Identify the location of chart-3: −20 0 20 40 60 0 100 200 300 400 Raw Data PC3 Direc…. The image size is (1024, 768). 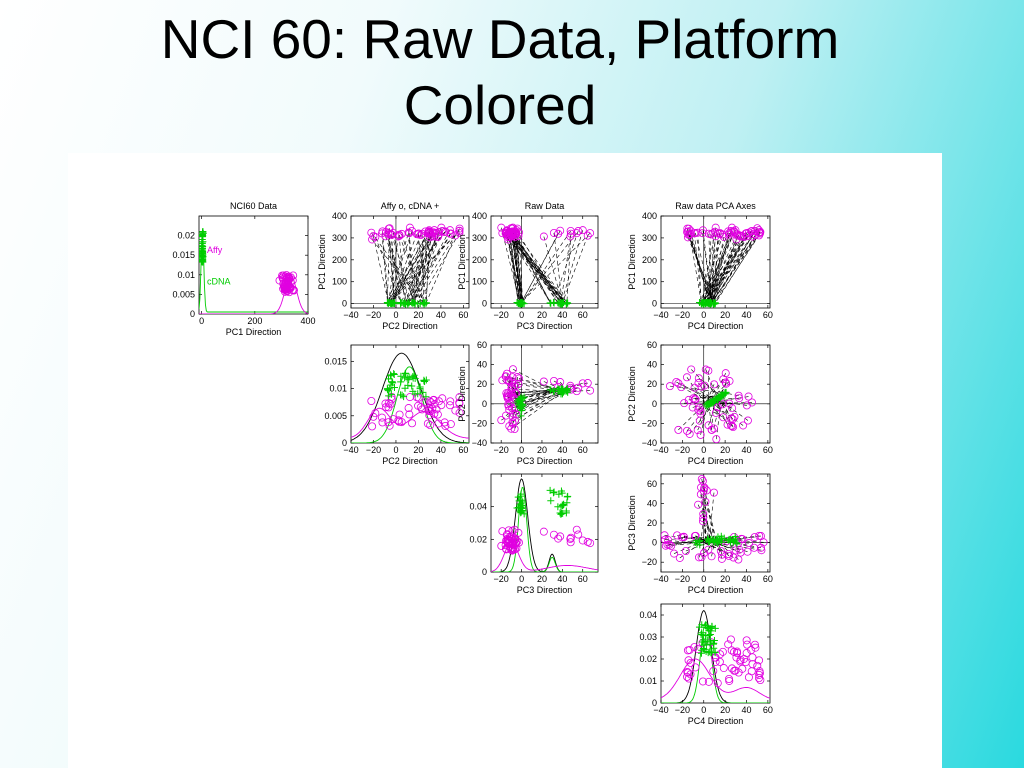
(528, 266).